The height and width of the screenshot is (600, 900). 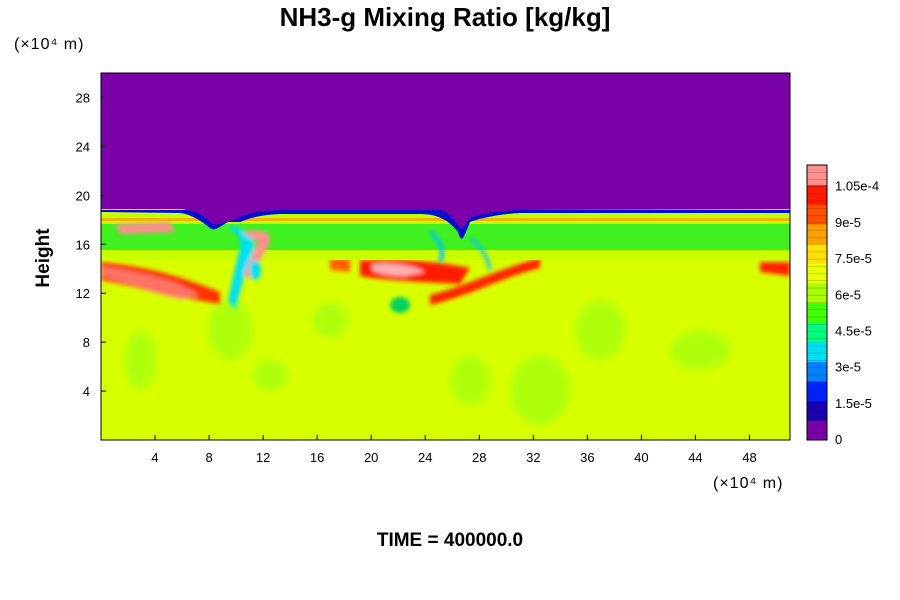 What do you see at coordinates (641, 457) in the screenshot?
I see `x-tick-label: 40` at bounding box center [641, 457].